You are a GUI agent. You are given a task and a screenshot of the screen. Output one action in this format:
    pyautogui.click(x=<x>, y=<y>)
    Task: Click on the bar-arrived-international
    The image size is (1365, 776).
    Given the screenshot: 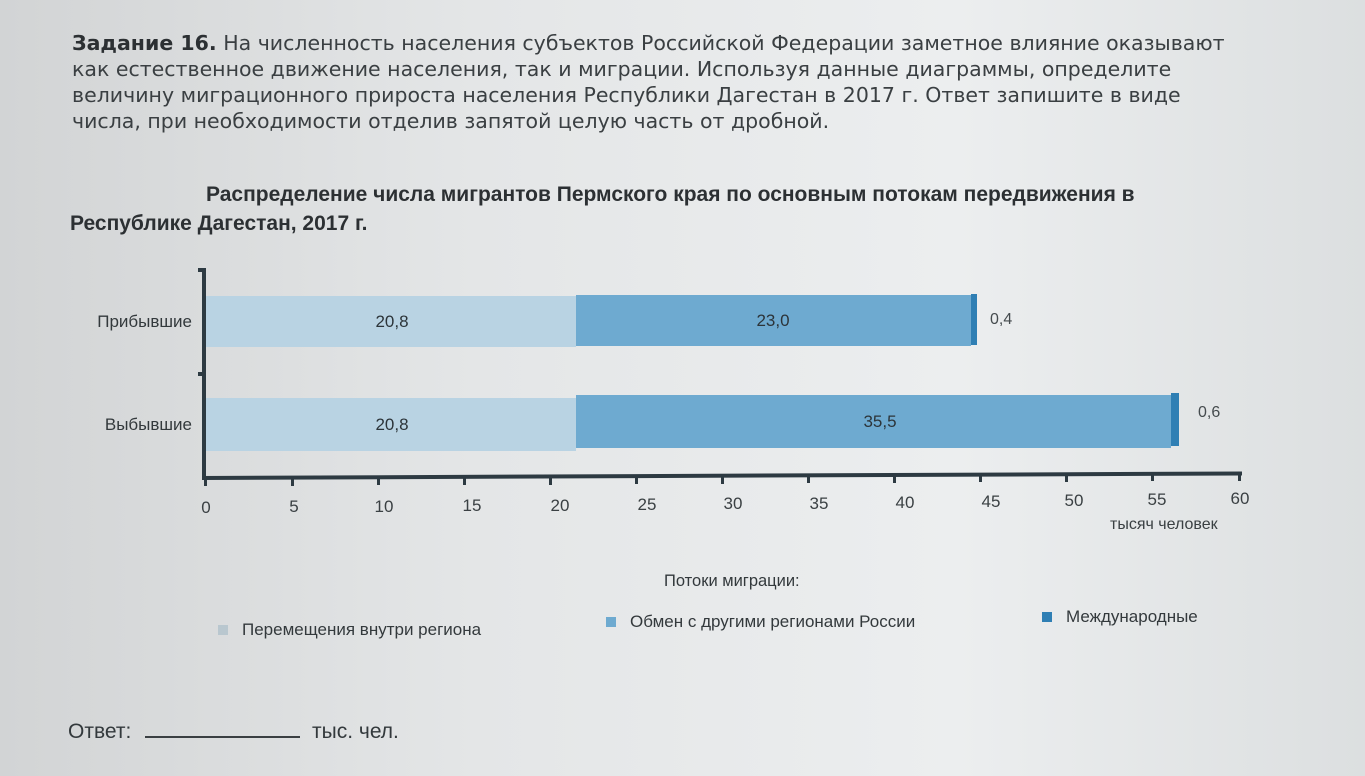 What is the action you would take?
    pyautogui.click(x=974, y=319)
    